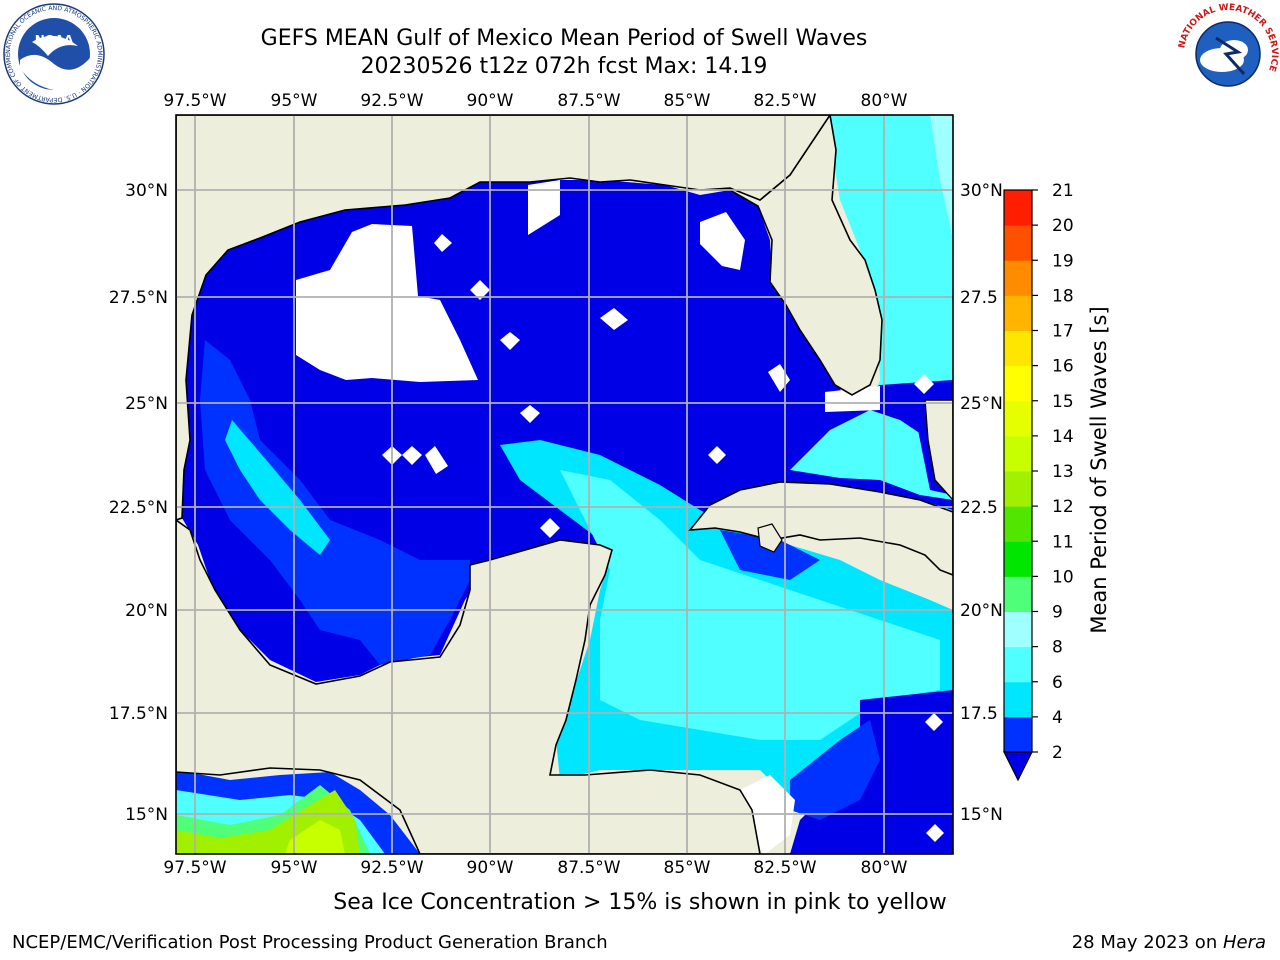 This screenshot has width=1280, height=960. I want to click on lon-tick-label-bottom: 85°W, so click(687, 868).